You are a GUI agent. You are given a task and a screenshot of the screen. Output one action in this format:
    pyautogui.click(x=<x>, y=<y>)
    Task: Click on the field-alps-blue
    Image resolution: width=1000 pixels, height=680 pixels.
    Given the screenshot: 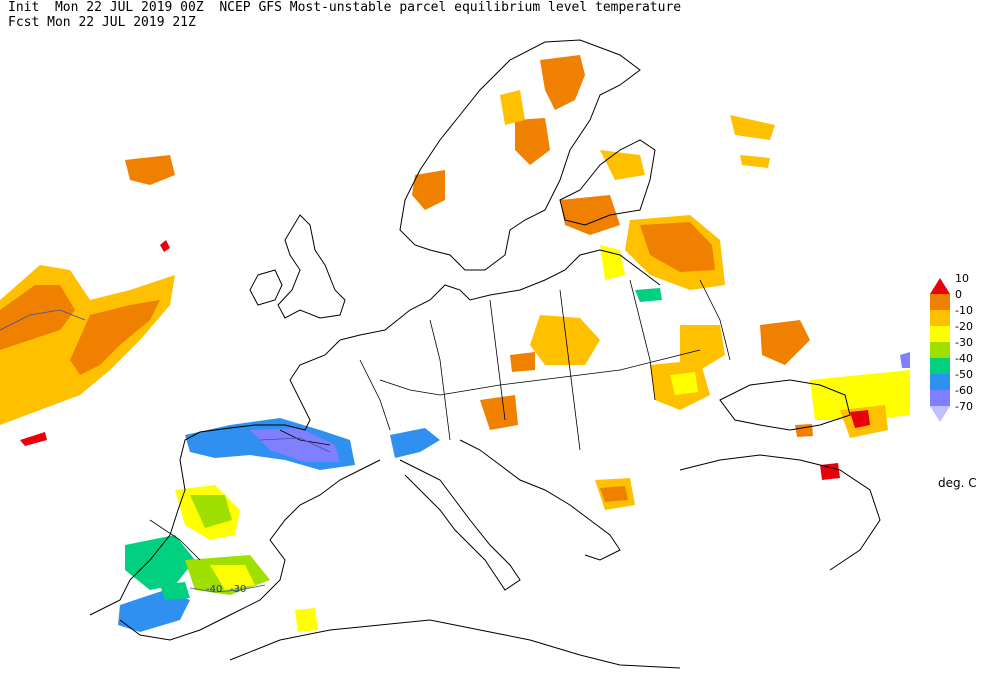 What is the action you would take?
    pyautogui.click(x=415, y=443)
    